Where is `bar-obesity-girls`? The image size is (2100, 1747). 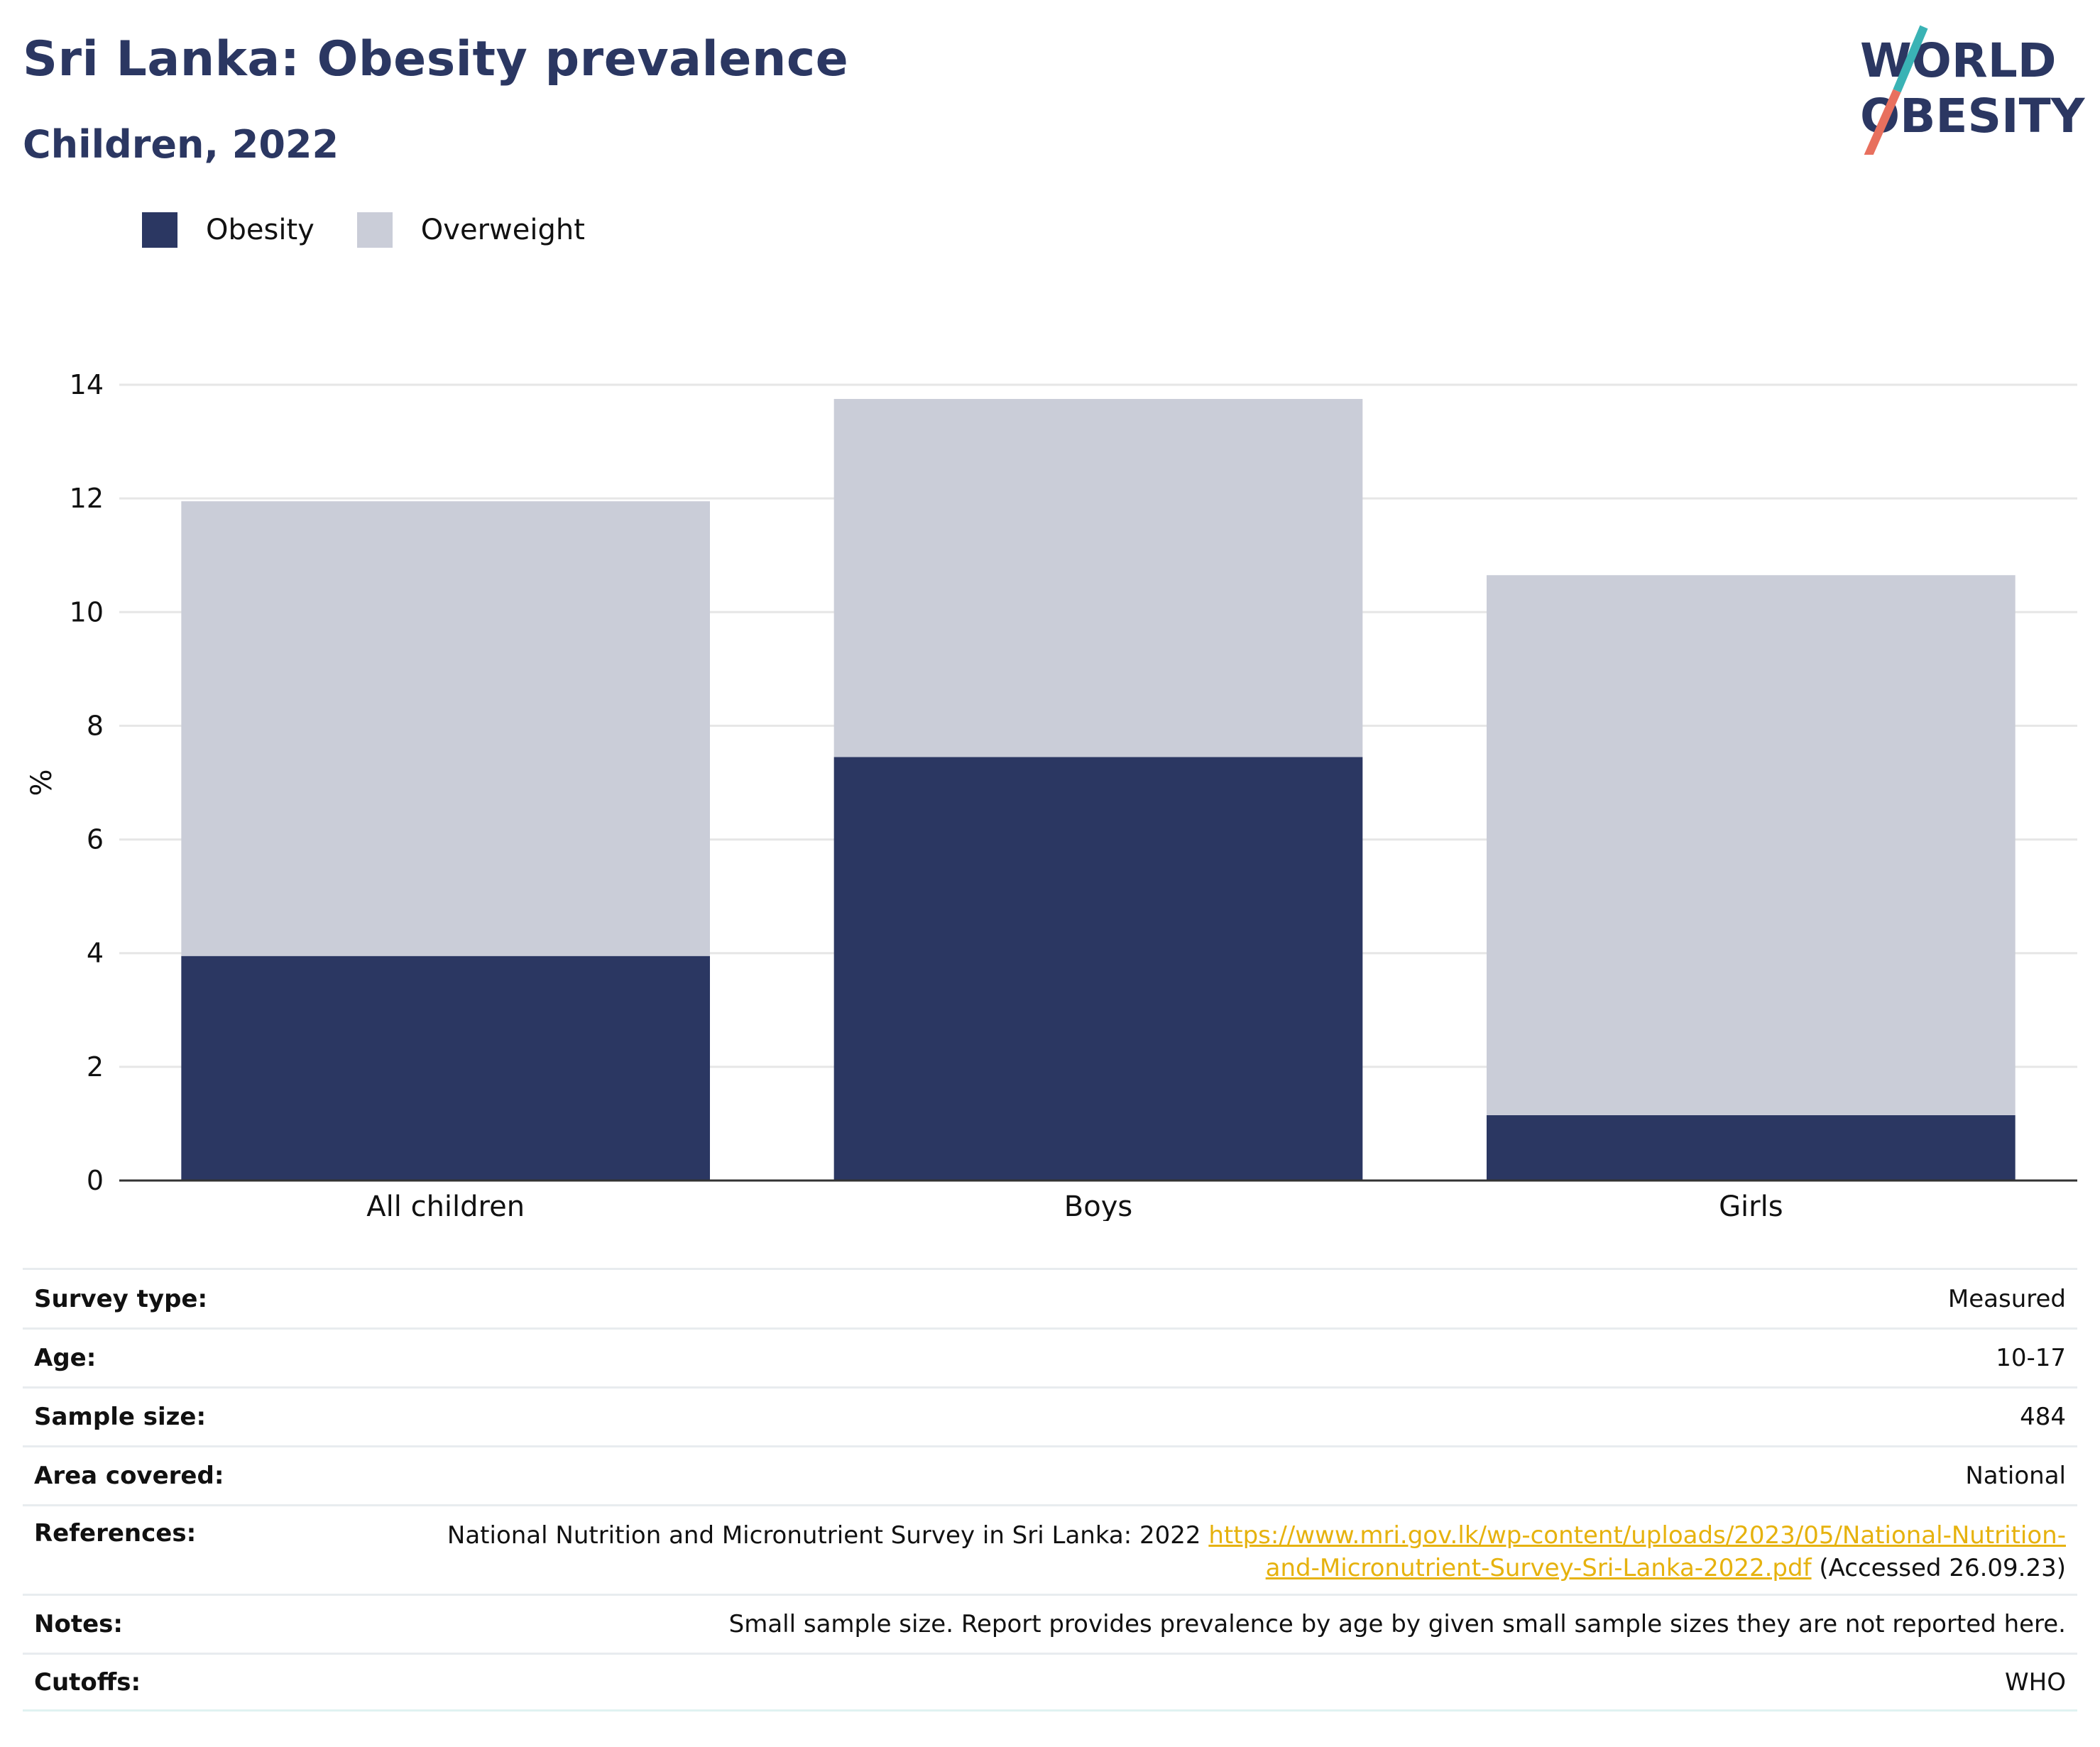
bar-obesity-girls is located at coordinates (1751, 1148).